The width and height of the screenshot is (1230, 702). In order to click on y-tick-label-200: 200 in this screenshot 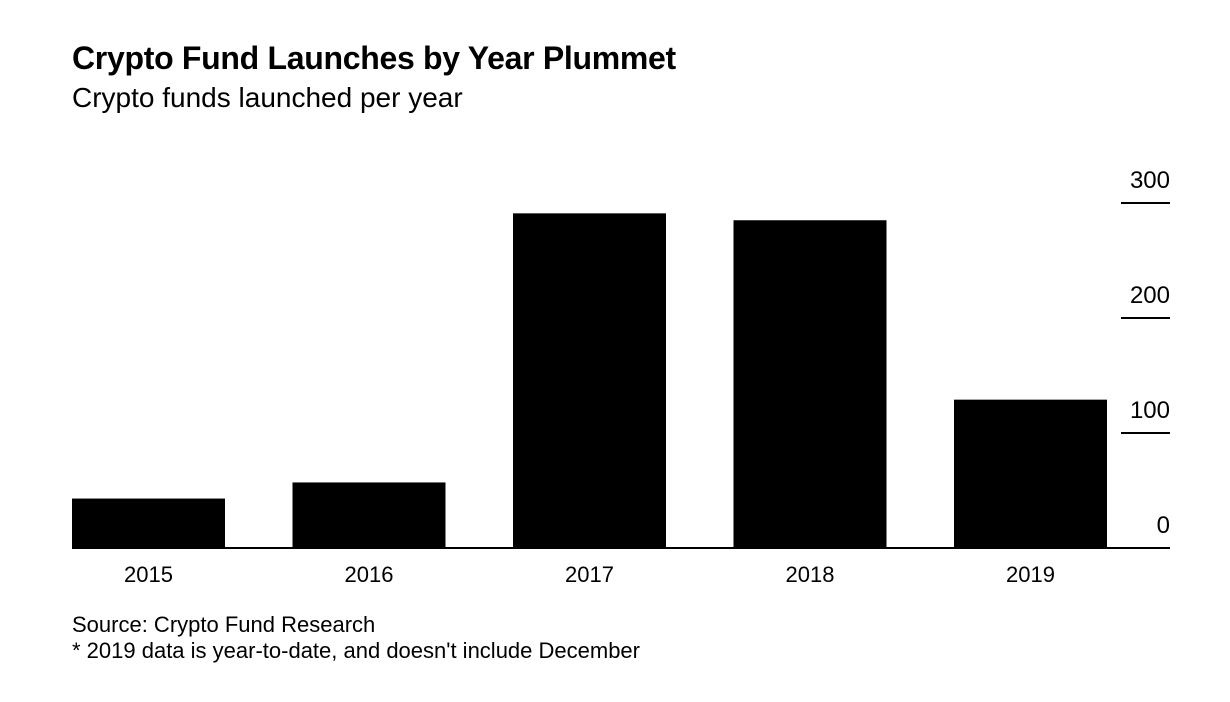, I will do `click(1150, 295)`.